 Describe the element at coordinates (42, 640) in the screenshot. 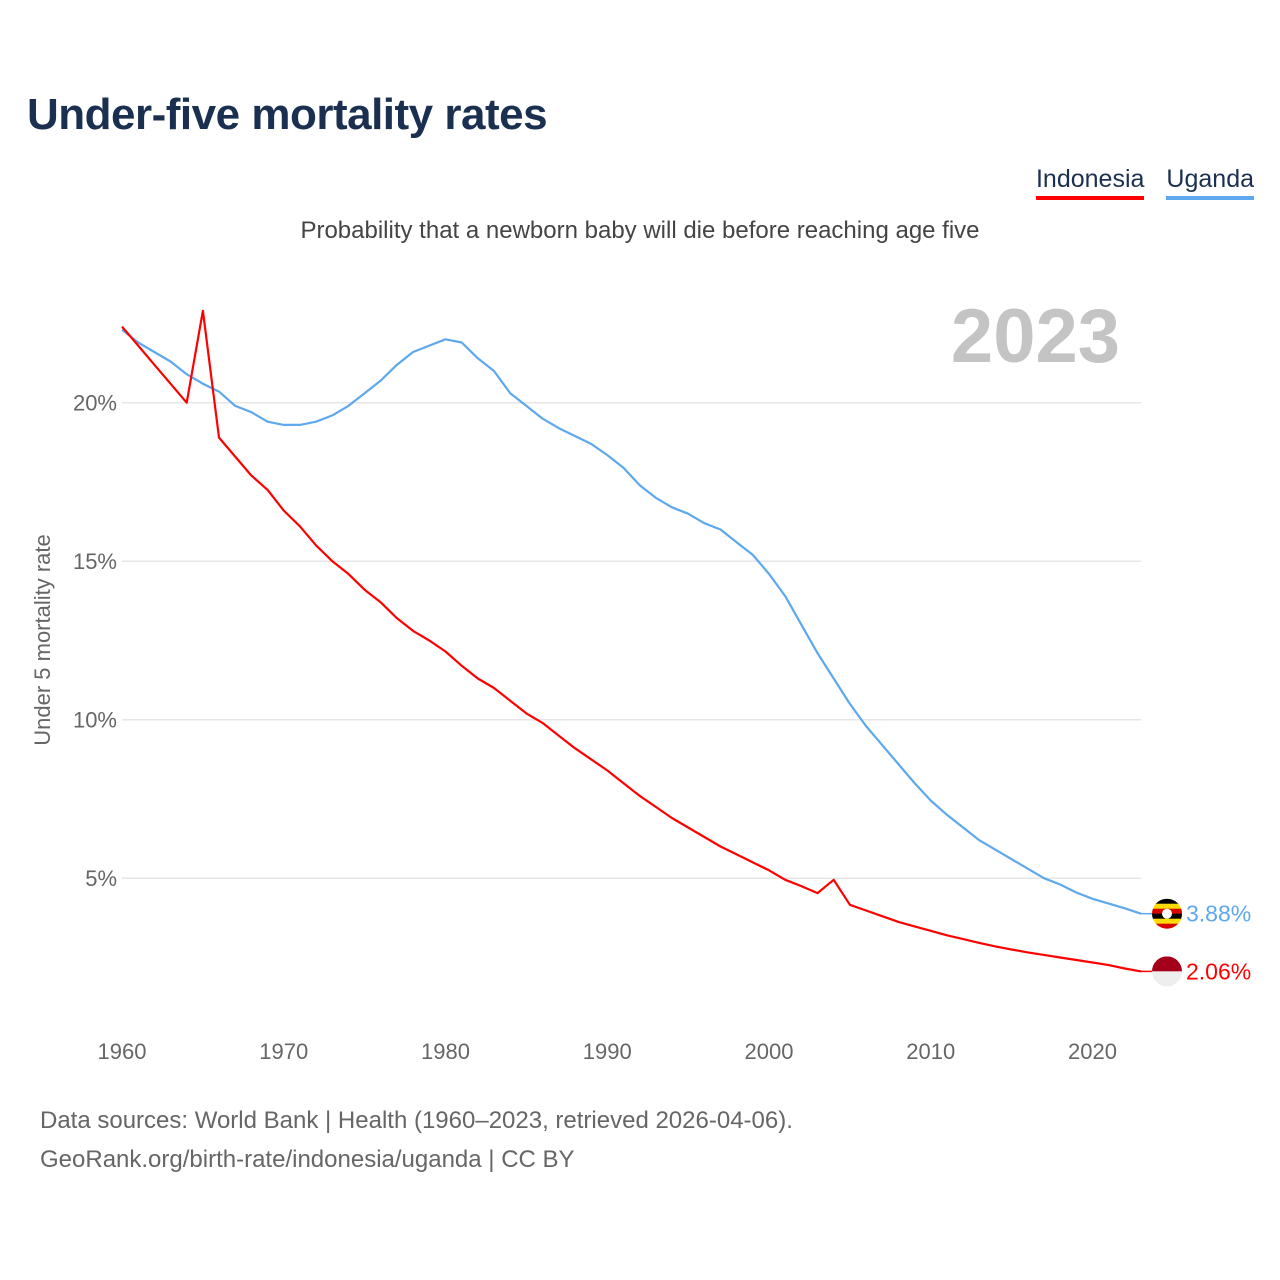

I see `y-axis-label: Under 5 mortality rate` at that location.